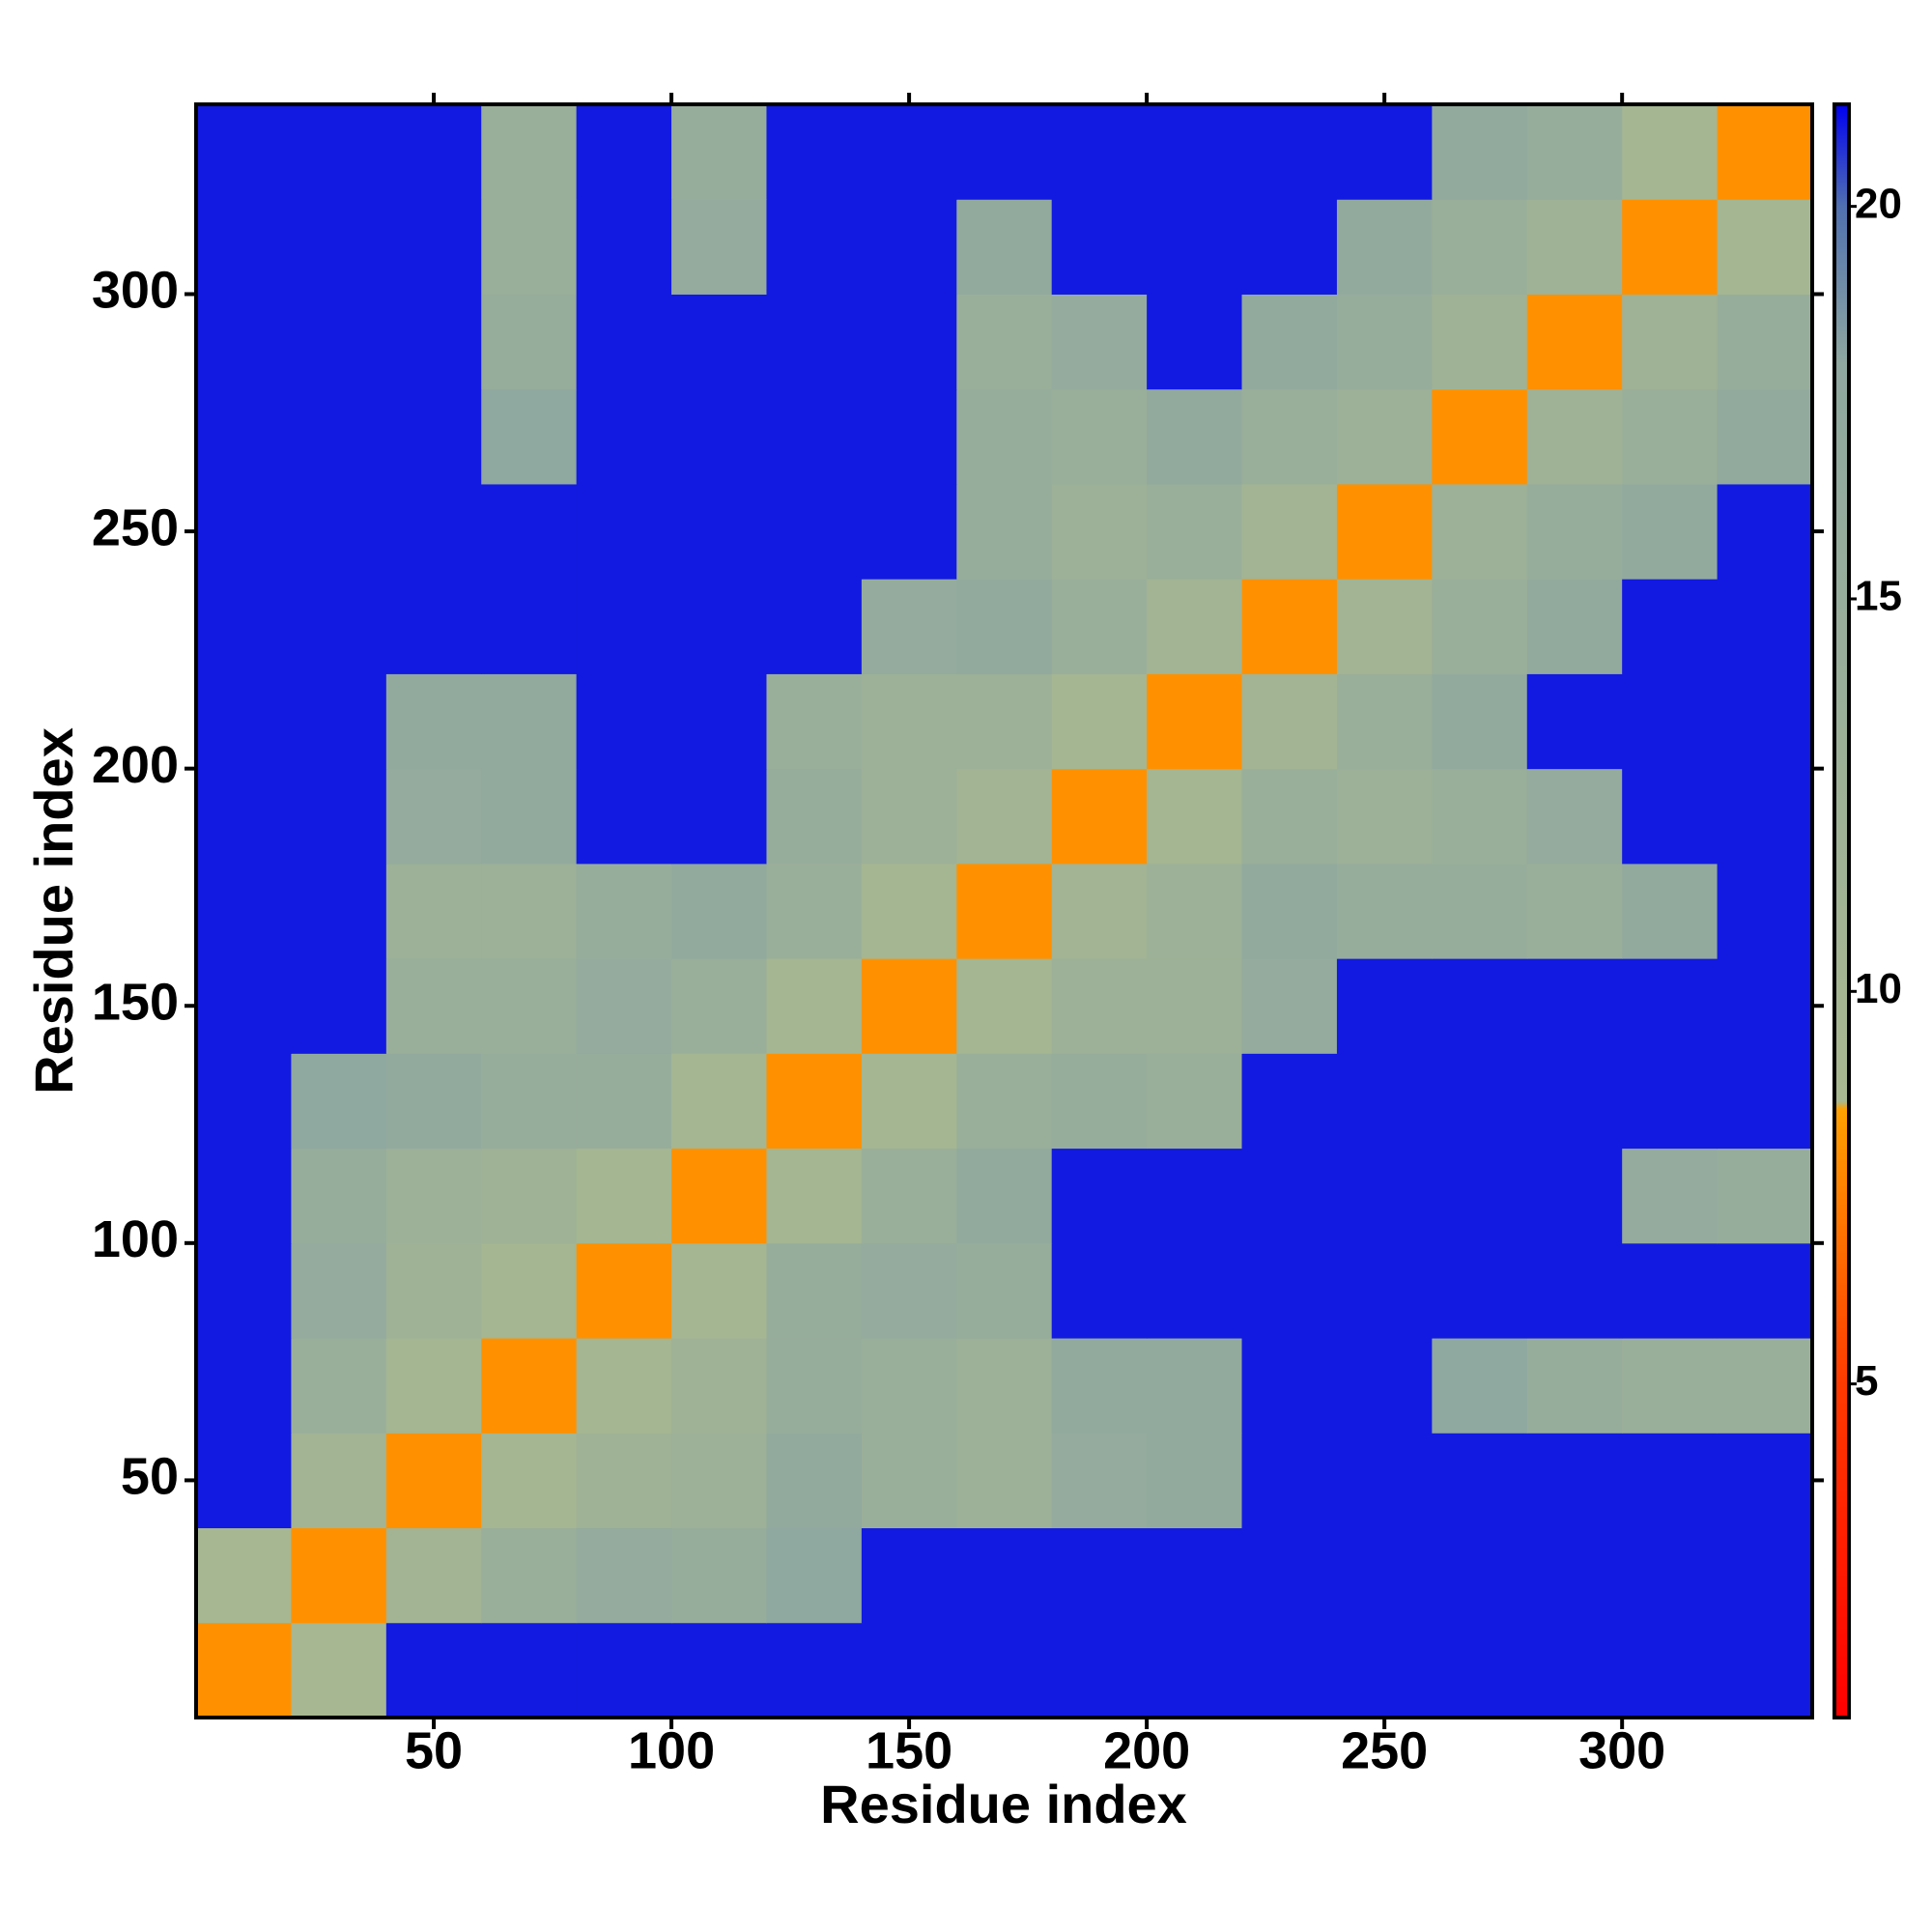 The height and width of the screenshot is (1932, 1932). What do you see at coordinates (135, 291) in the screenshot?
I see `y-tick-label: 300` at bounding box center [135, 291].